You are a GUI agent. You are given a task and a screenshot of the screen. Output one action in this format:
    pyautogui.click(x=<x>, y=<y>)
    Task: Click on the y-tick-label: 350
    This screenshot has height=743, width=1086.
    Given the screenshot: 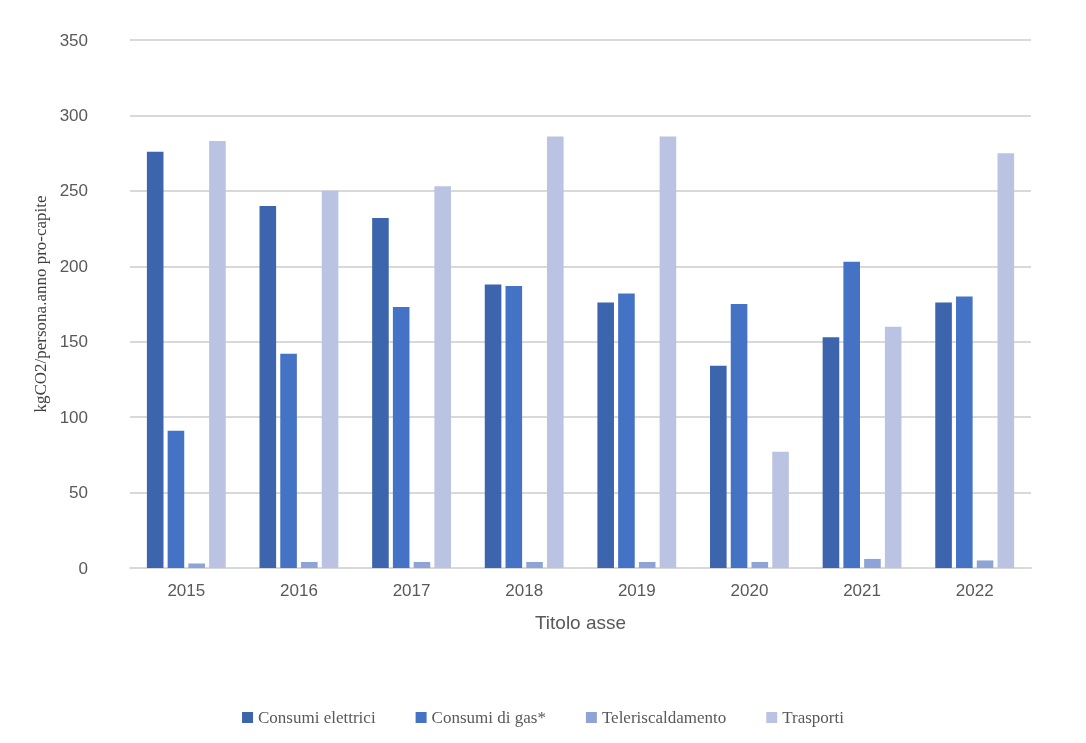 What is the action you would take?
    pyautogui.click(x=73, y=40)
    